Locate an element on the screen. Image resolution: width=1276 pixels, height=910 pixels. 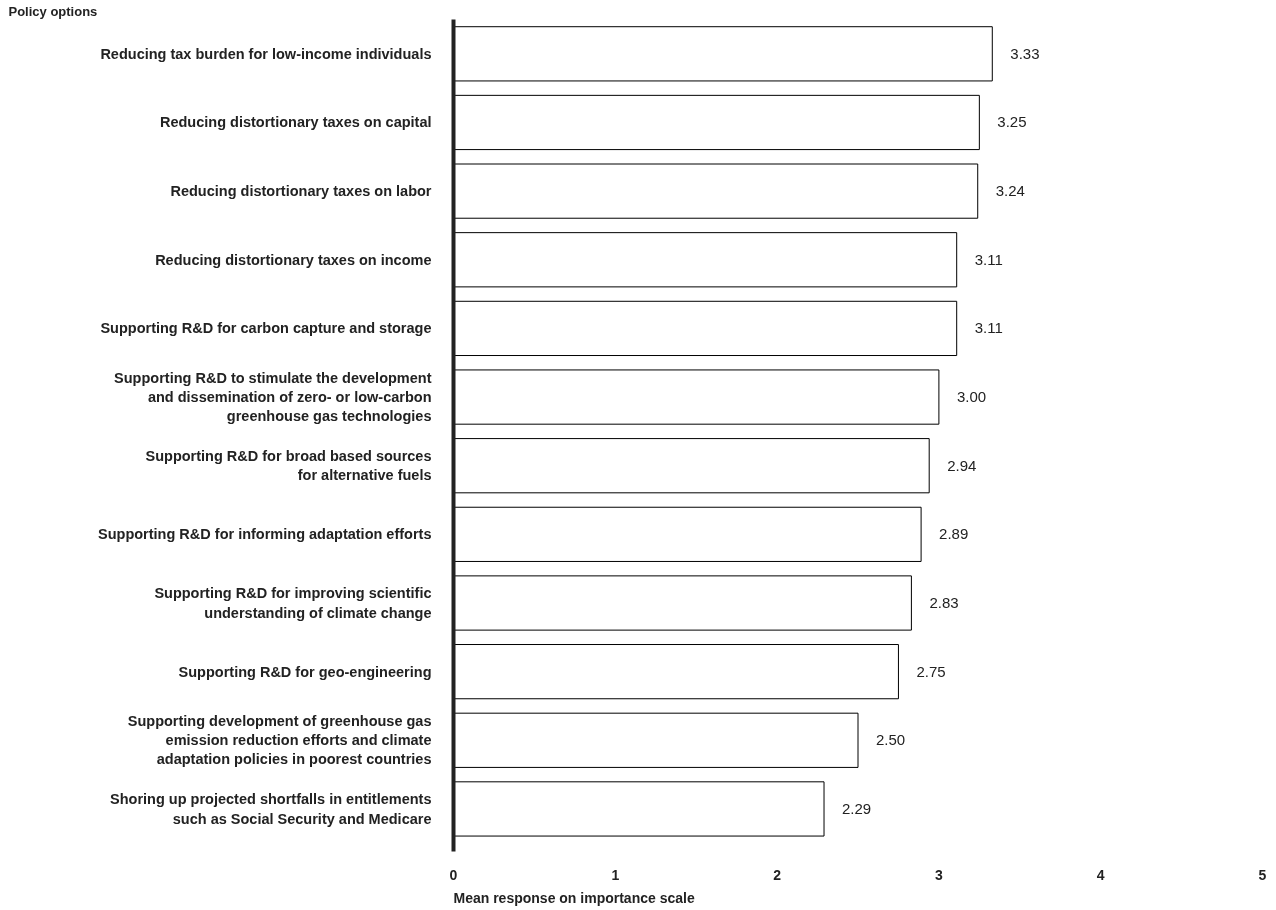
y-tick-label: Reducing distortionary taxes on income is located at coordinates (293, 259).